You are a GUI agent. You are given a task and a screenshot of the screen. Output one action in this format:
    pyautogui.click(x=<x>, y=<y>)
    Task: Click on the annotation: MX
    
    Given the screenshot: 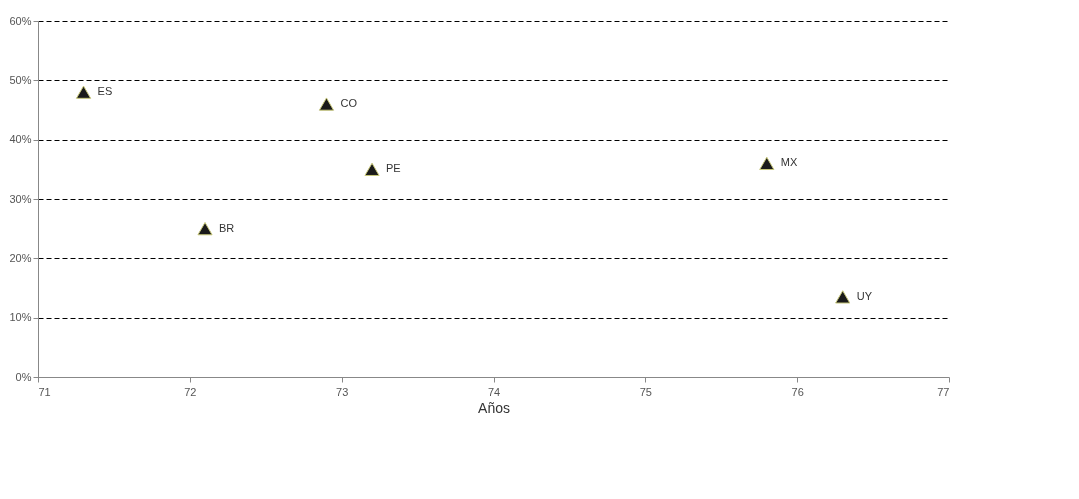 What is the action you would take?
    pyautogui.click(x=789, y=162)
    